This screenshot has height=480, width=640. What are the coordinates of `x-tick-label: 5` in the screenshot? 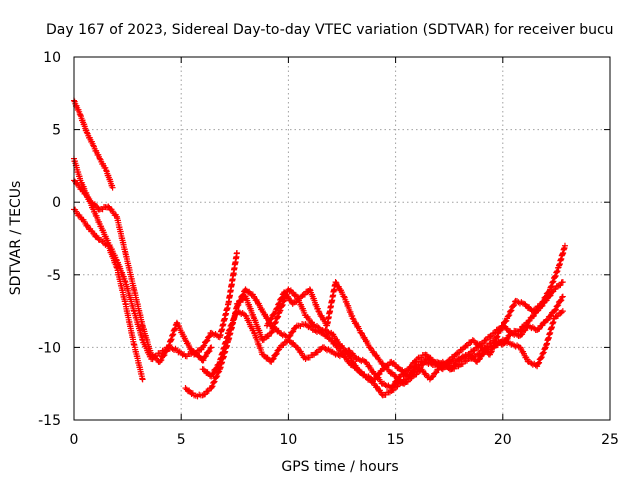 It's located at (181, 440).